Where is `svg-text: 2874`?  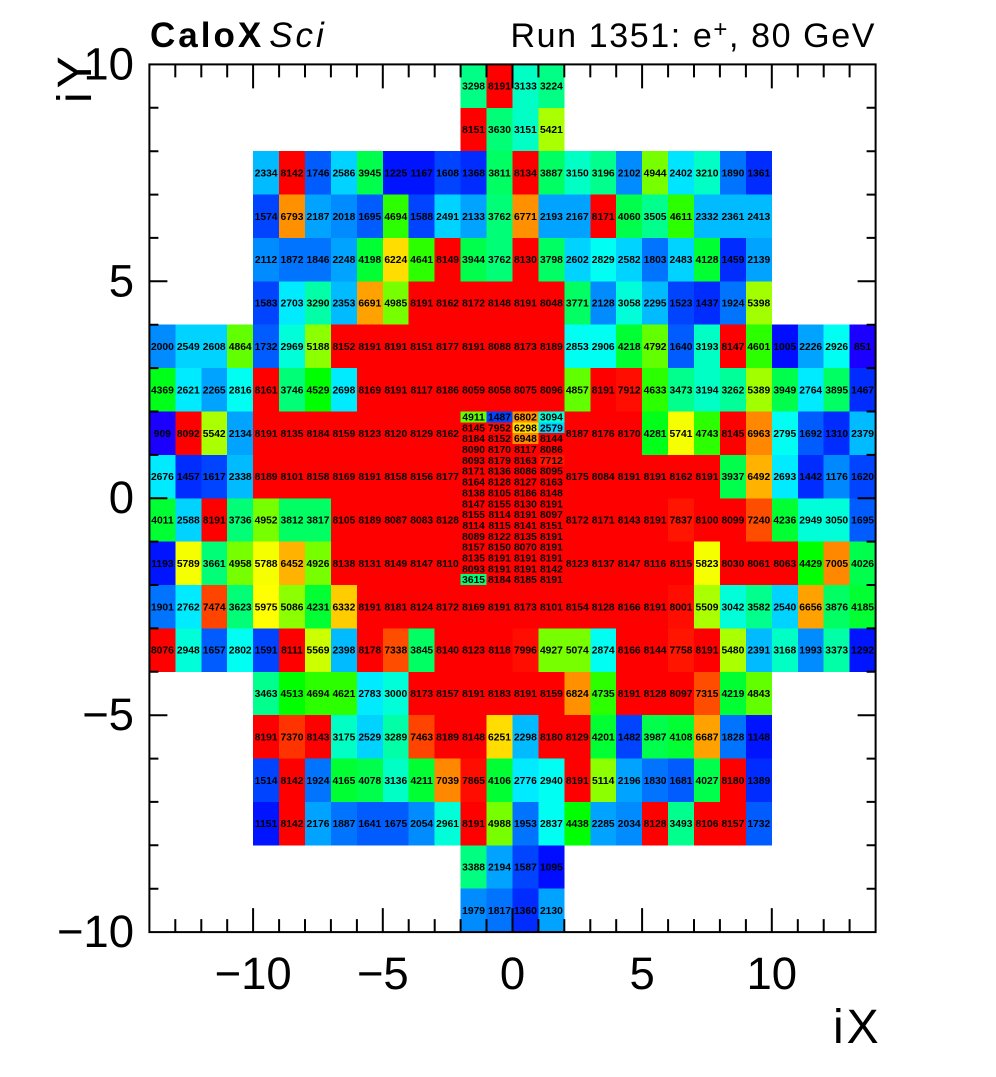
svg-text: 2874 is located at coordinates (603, 651).